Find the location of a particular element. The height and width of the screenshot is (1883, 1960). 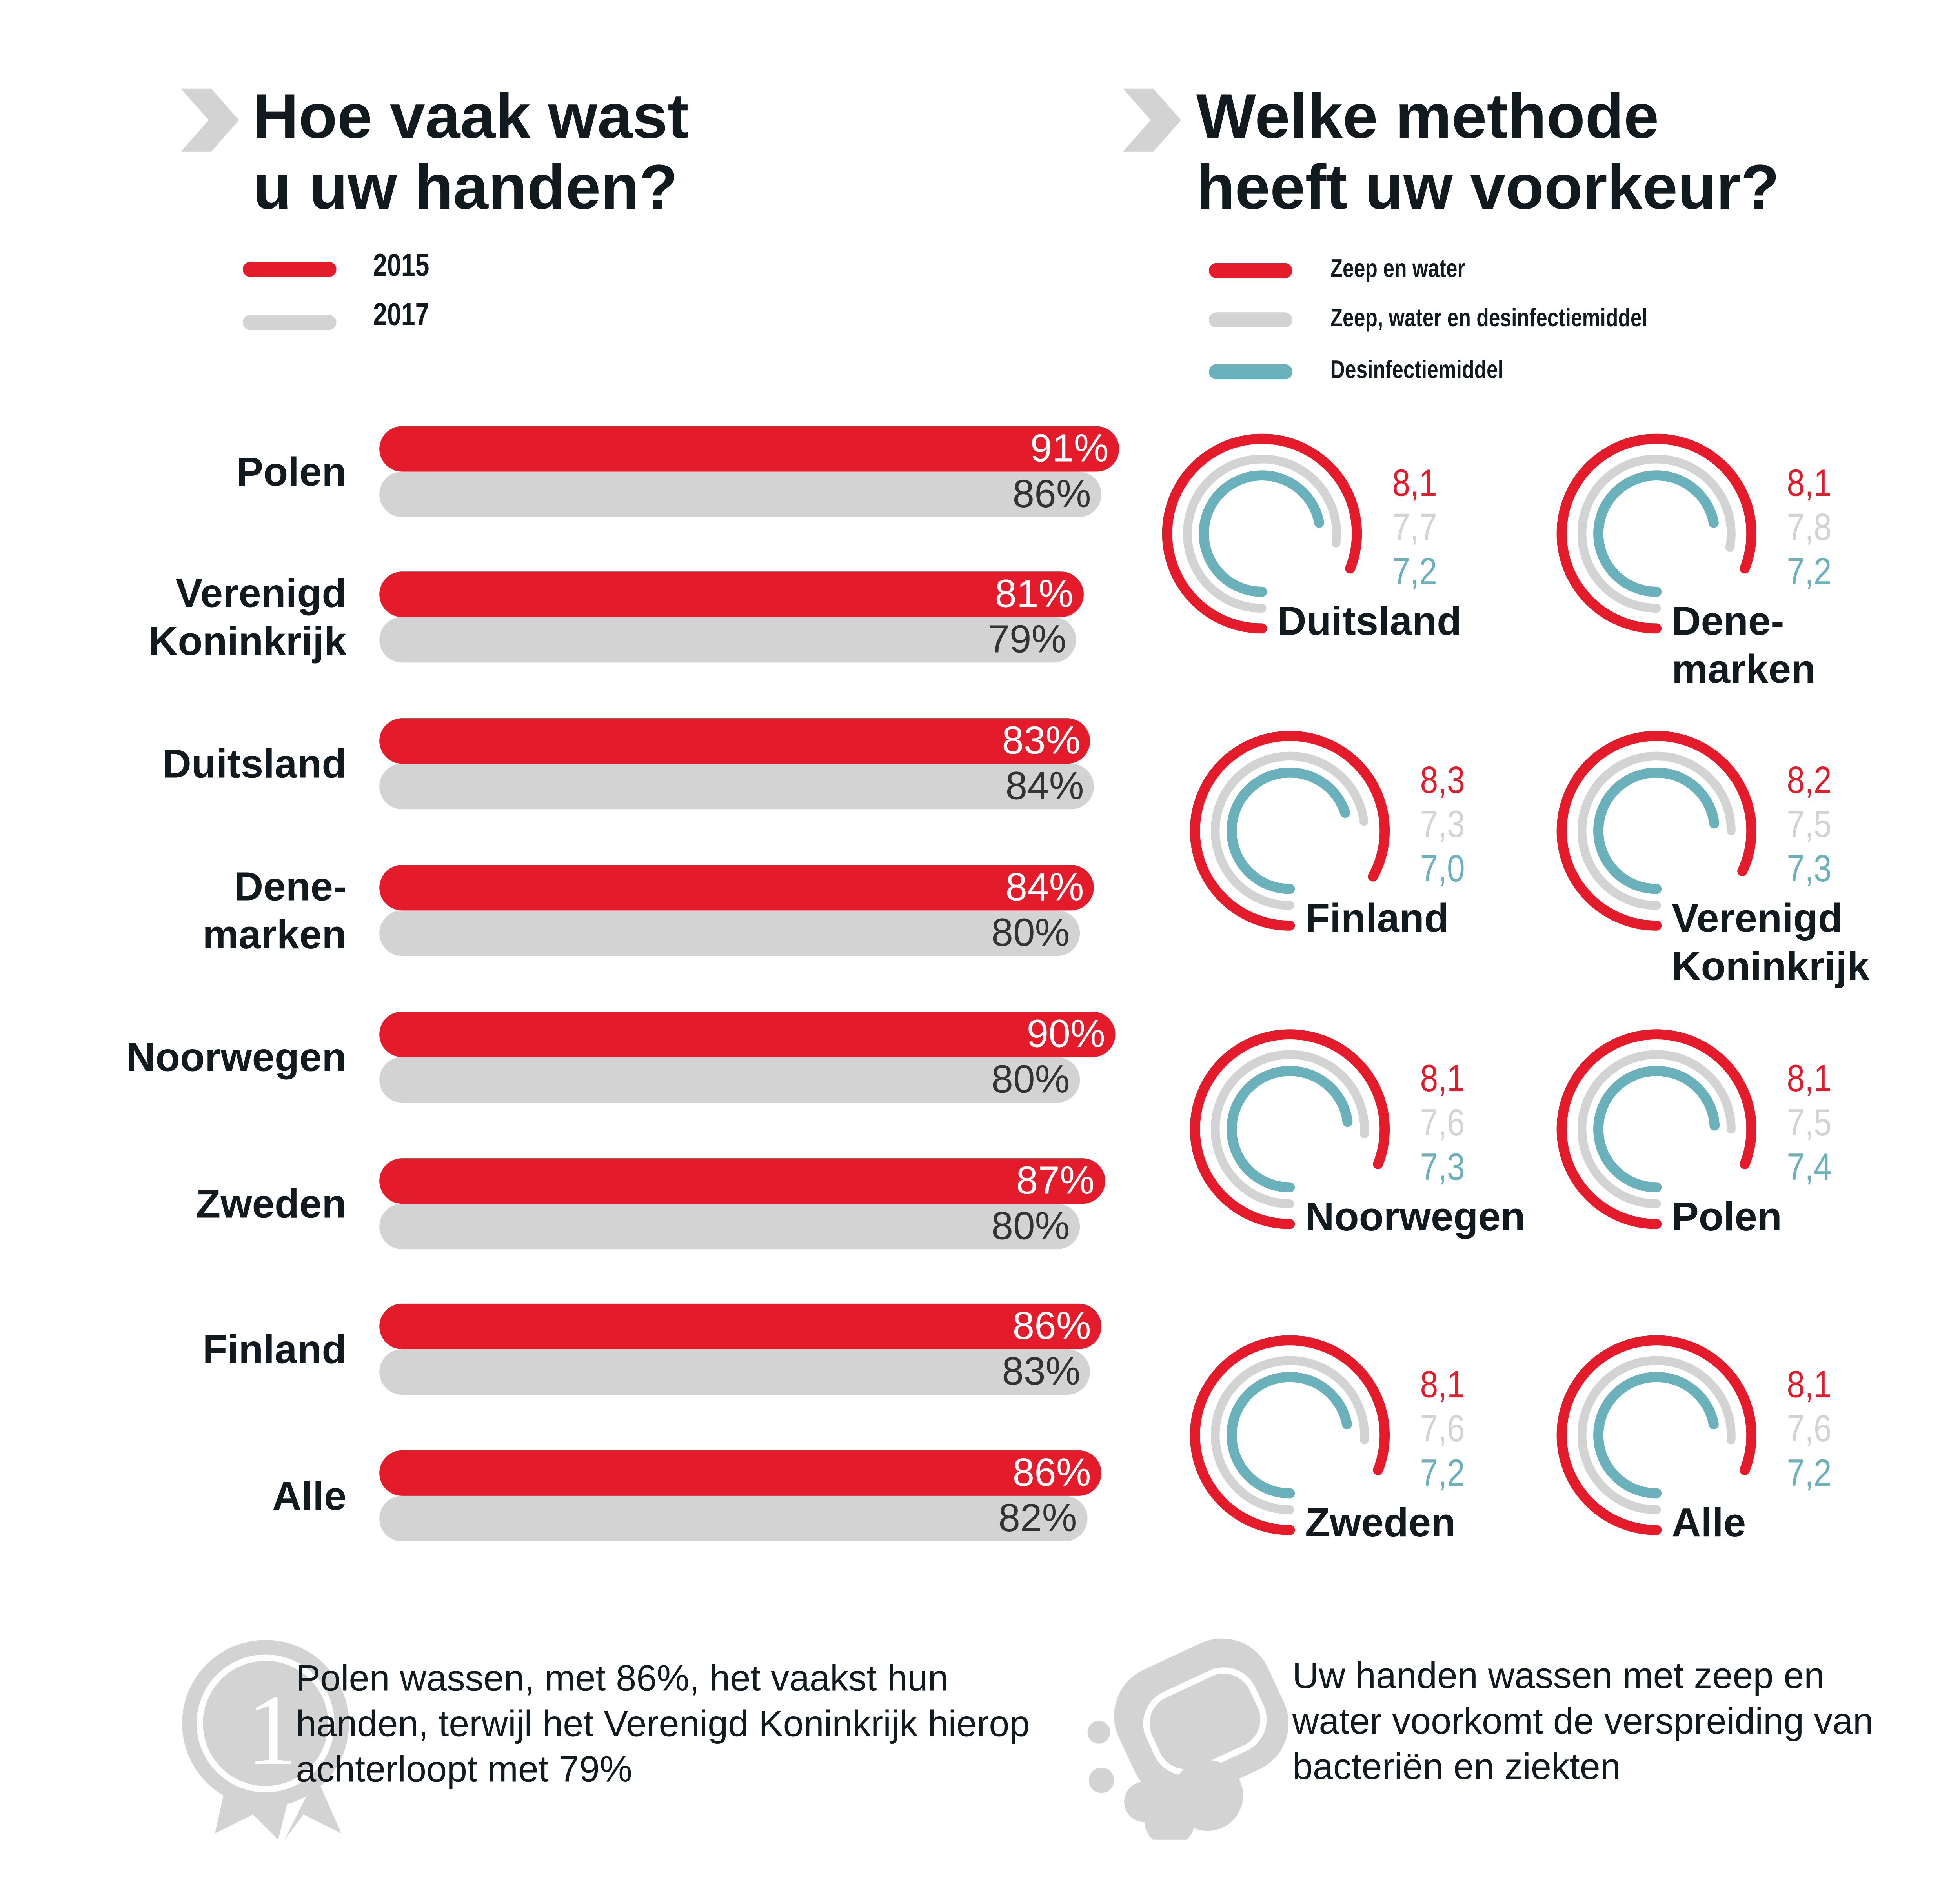

bar-2017: 83% is located at coordinates (735, 1372).